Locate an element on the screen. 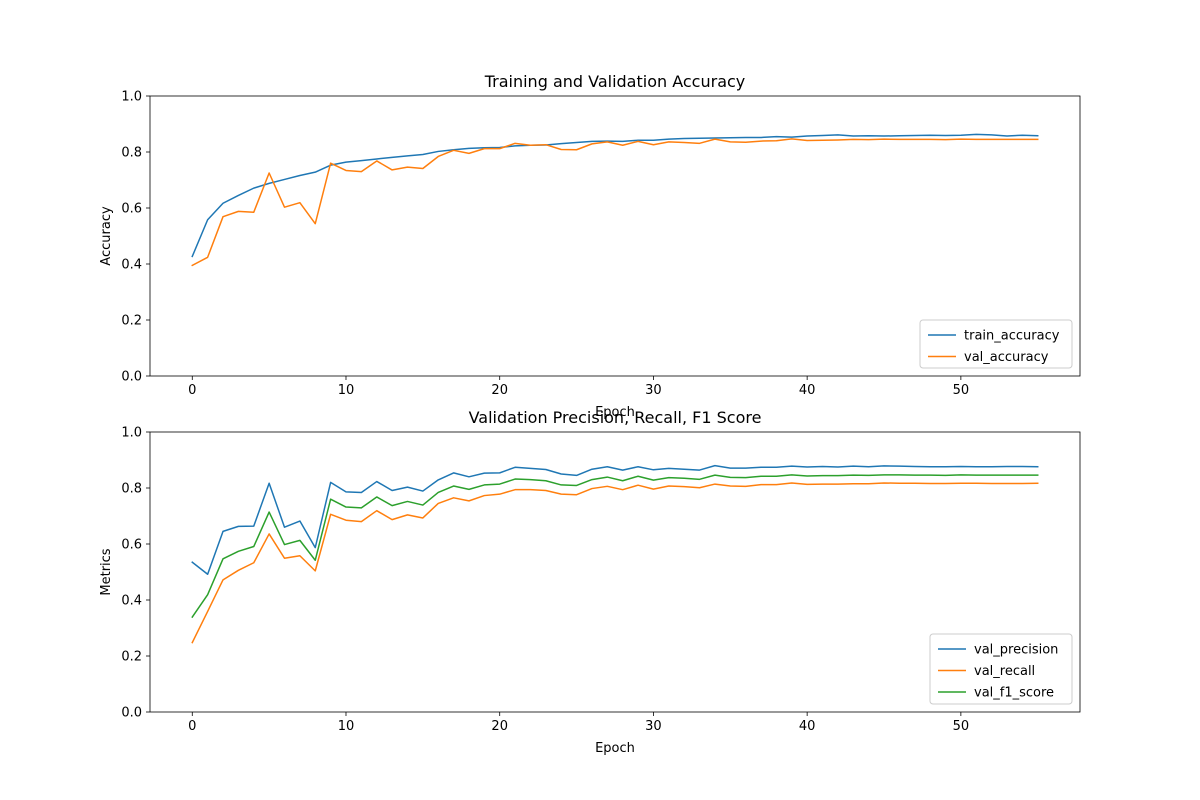 Image resolution: width=1200 pixels, height=800 pixels. accuracy-x-tick-label: 10 is located at coordinates (346, 390).